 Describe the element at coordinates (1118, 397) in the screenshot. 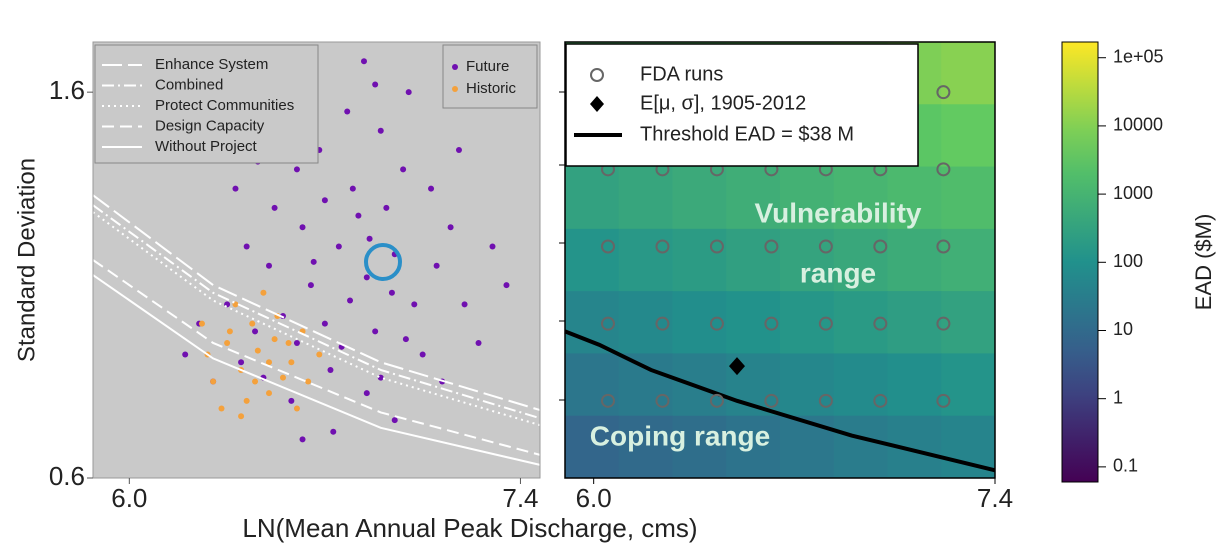

I see `colorbar-tick-label: 1` at that location.